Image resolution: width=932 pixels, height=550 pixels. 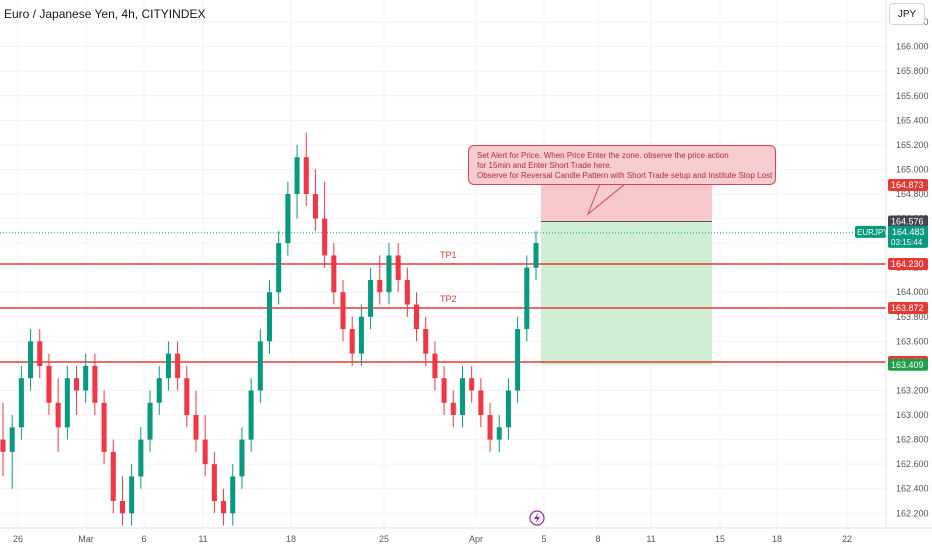 What do you see at coordinates (912, 145) in the screenshot?
I see `y-tick-label: 165.200` at bounding box center [912, 145].